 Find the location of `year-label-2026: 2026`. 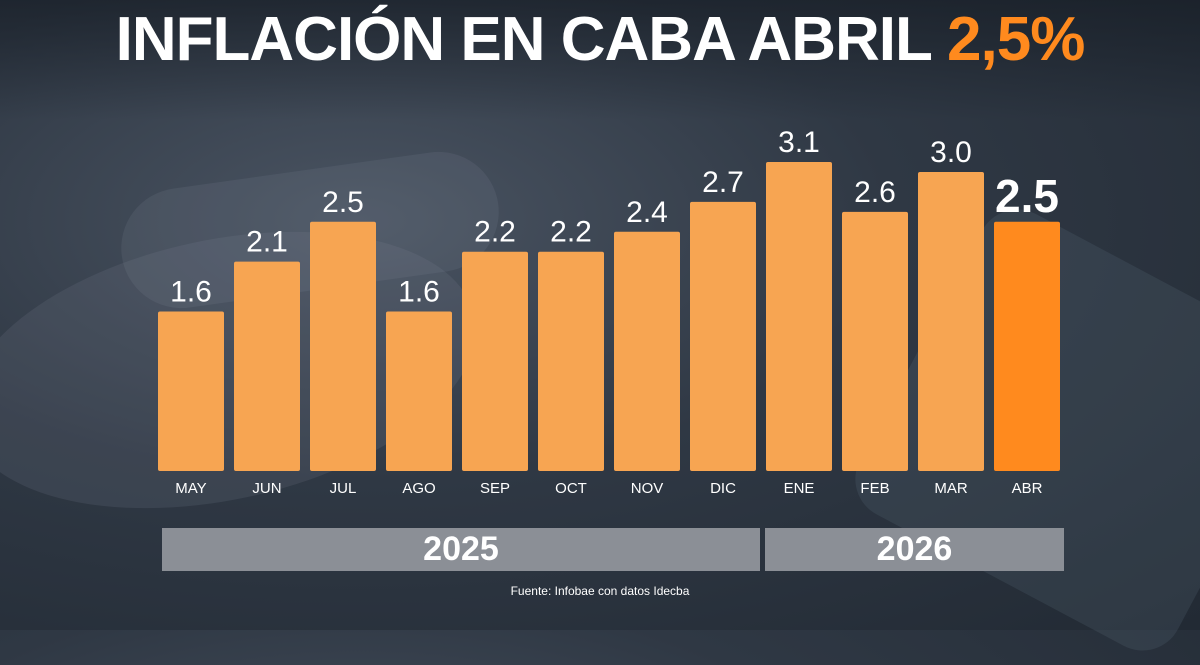

year-label-2026: 2026 is located at coordinates (914, 549).